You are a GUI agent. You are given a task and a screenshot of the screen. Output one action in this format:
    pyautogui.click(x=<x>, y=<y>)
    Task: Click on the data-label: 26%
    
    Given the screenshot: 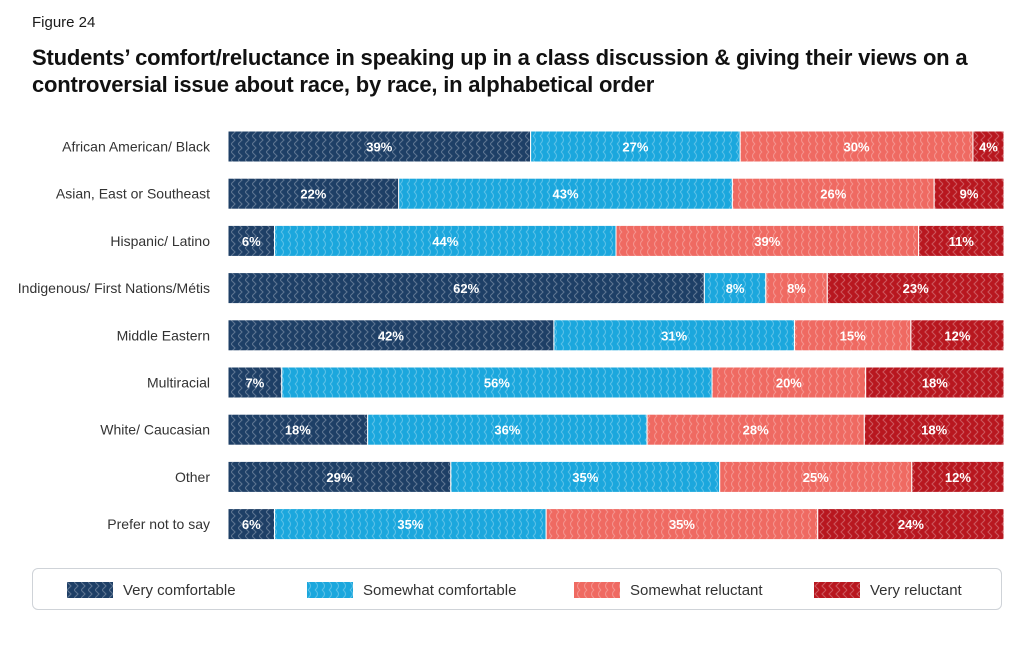 What is the action you would take?
    pyautogui.click(x=833, y=194)
    